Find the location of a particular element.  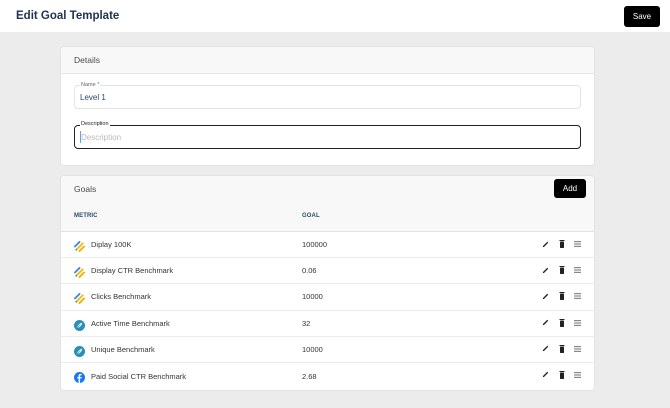

add-goal-button: Add is located at coordinates (570, 188).